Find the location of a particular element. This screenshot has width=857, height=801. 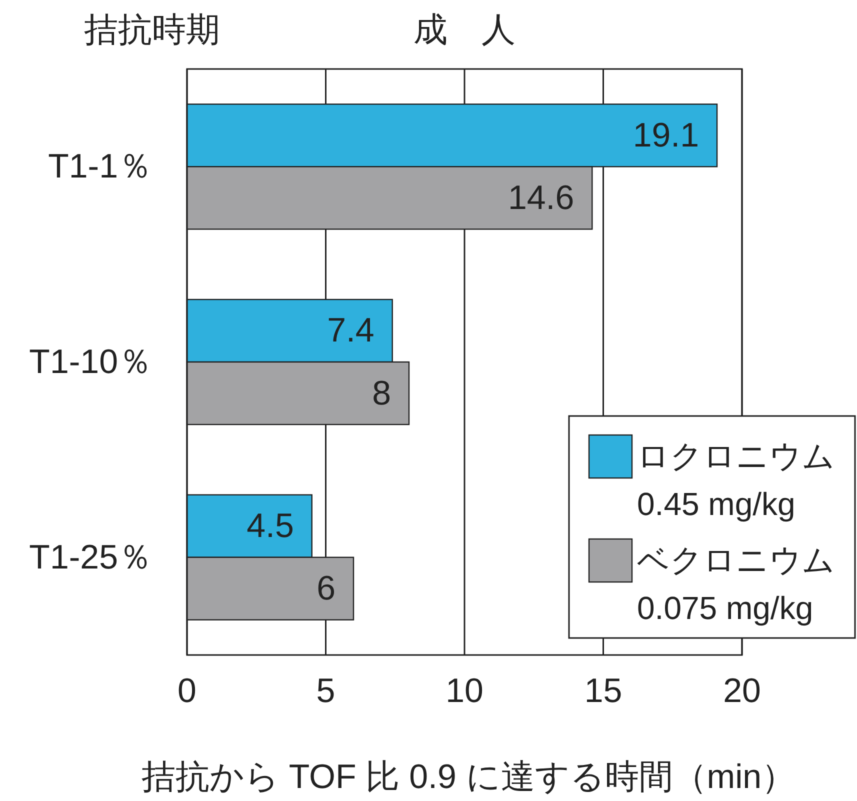

title: 成 人 is located at coordinates (465, 30).